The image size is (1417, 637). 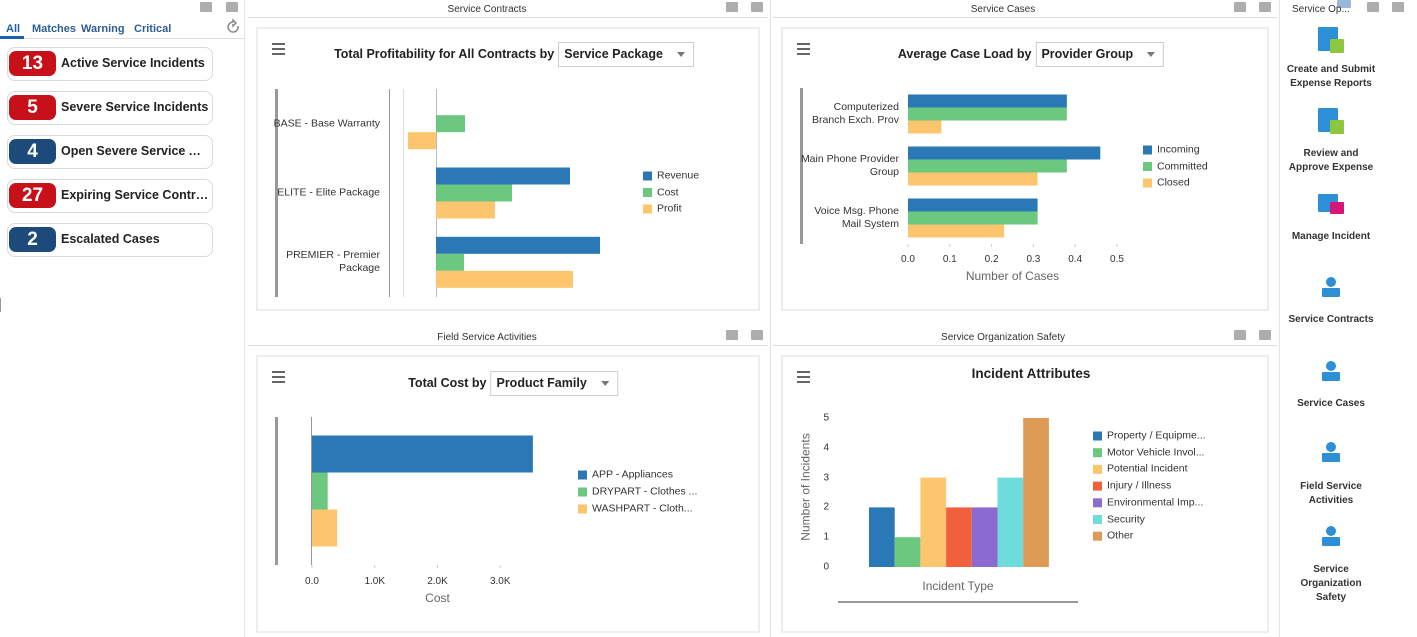 I want to click on alert-badge: 4, so click(x=32, y=151).